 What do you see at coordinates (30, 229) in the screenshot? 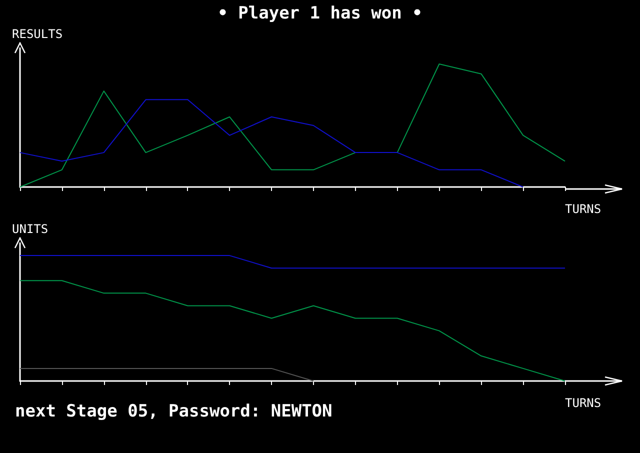
I see `y-axis-title: UNITS` at bounding box center [30, 229].